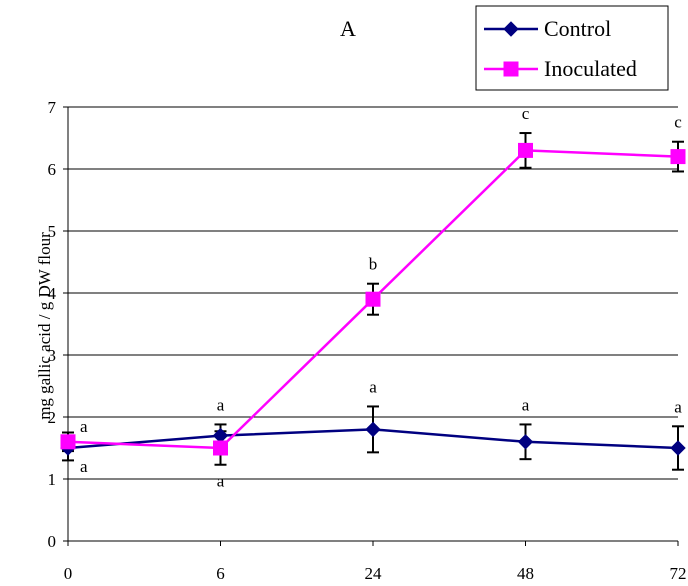 This screenshot has height=586, width=688. What do you see at coordinates (678, 573) in the screenshot?
I see `x-tick-label: 72` at bounding box center [678, 573].